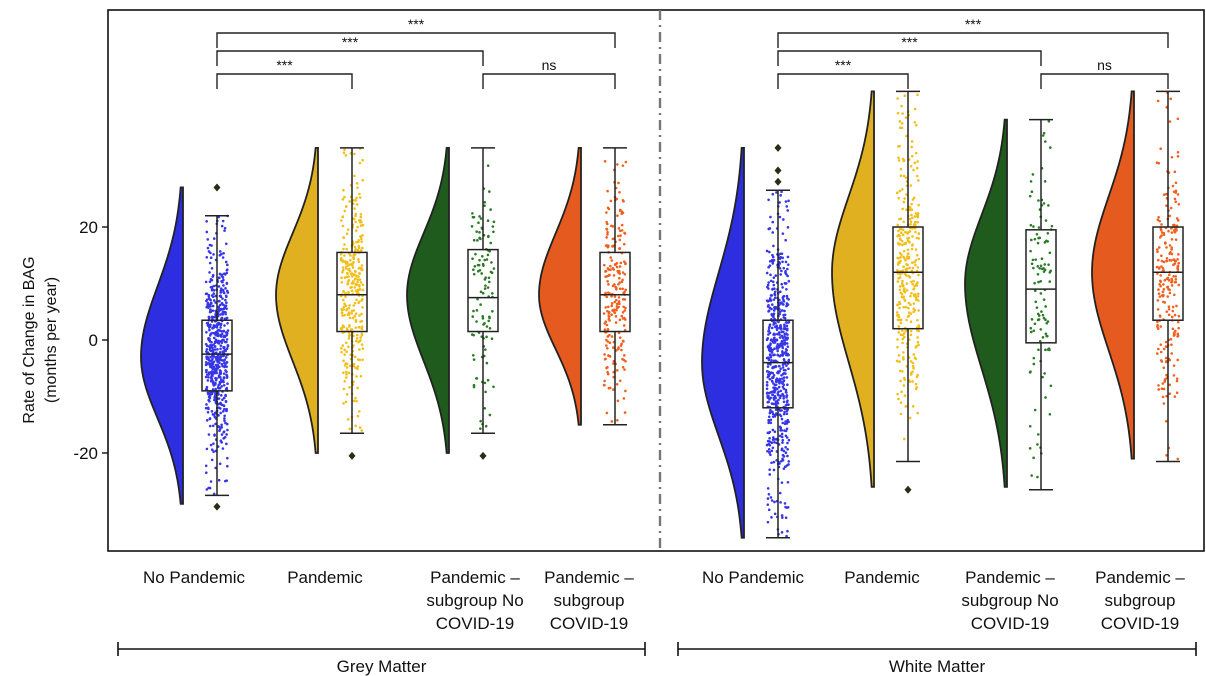  I want to click on box-iqr, so click(217, 355).